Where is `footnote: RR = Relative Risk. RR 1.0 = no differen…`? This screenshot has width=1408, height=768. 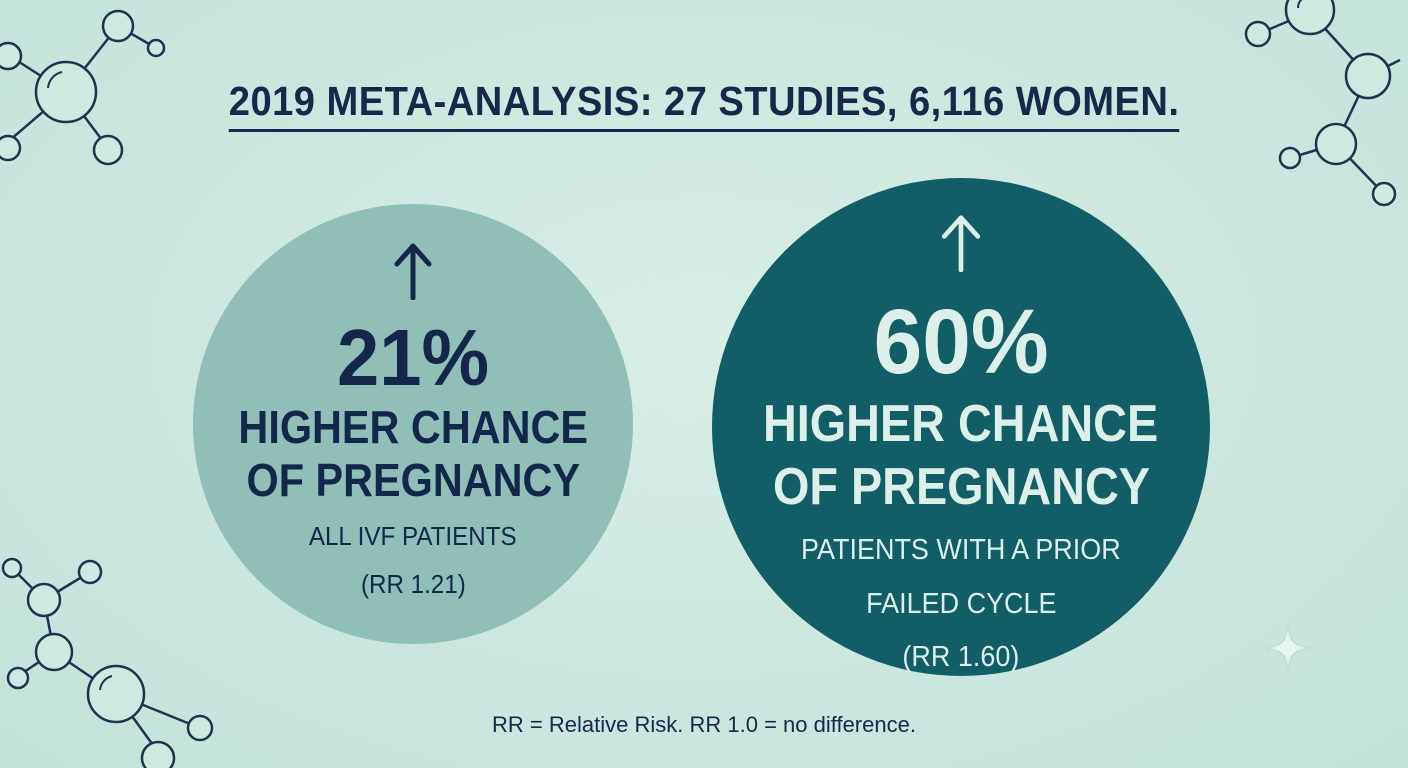
footnote: RR = Relative Risk. RR 1.0 = no differen… is located at coordinates (704, 724).